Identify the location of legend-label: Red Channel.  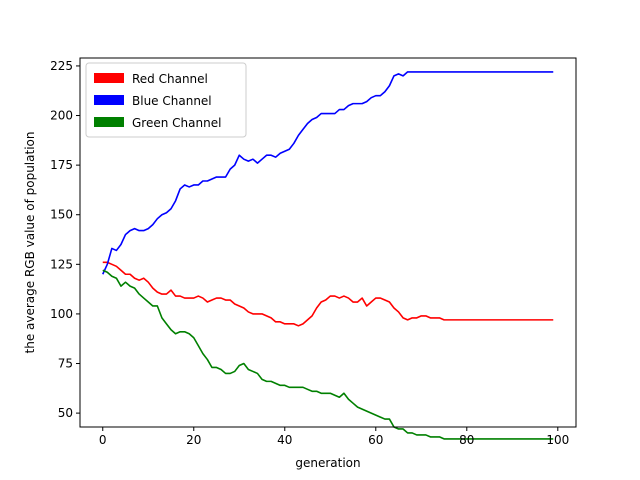
(170, 79).